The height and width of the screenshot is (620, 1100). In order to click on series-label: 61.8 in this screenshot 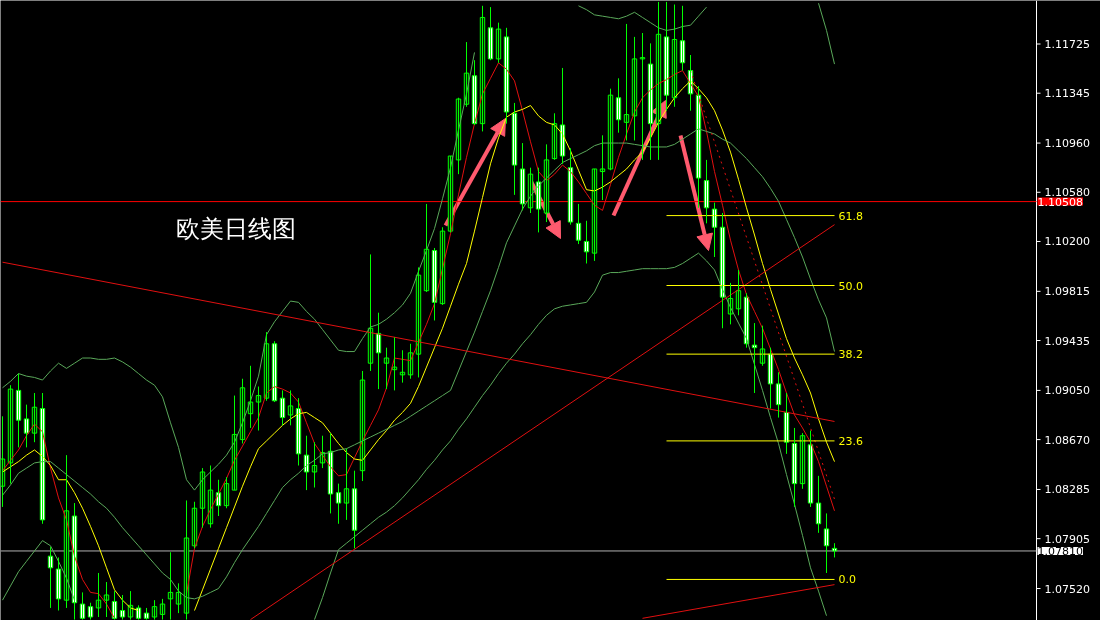, I will do `click(850, 216)`.